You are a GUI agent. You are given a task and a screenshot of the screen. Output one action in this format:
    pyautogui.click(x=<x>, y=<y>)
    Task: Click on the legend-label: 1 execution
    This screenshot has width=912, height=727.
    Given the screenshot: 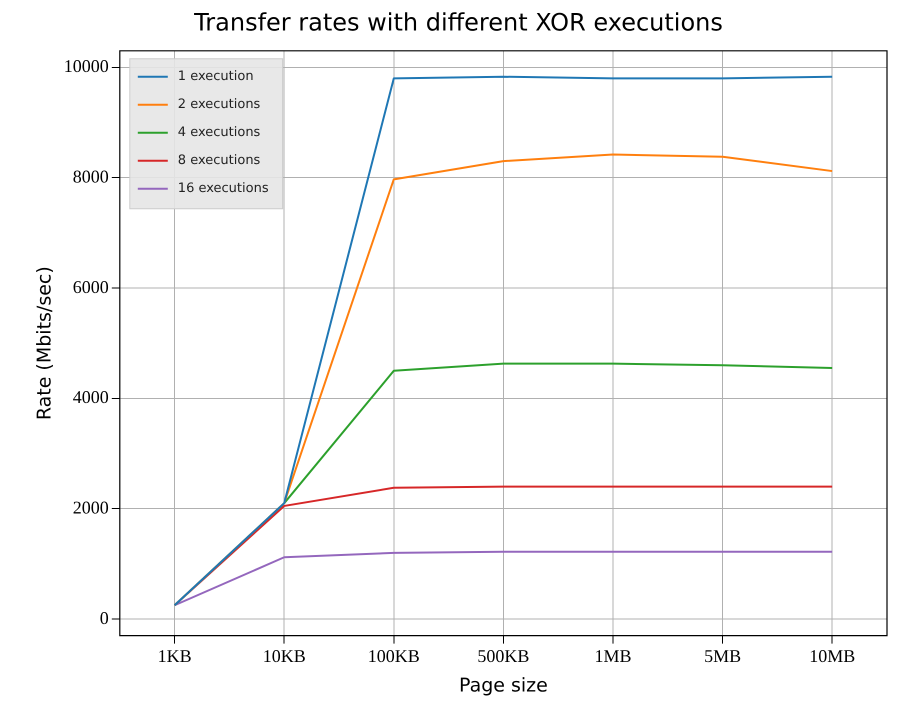 What is the action you would take?
    pyautogui.click(x=216, y=76)
    